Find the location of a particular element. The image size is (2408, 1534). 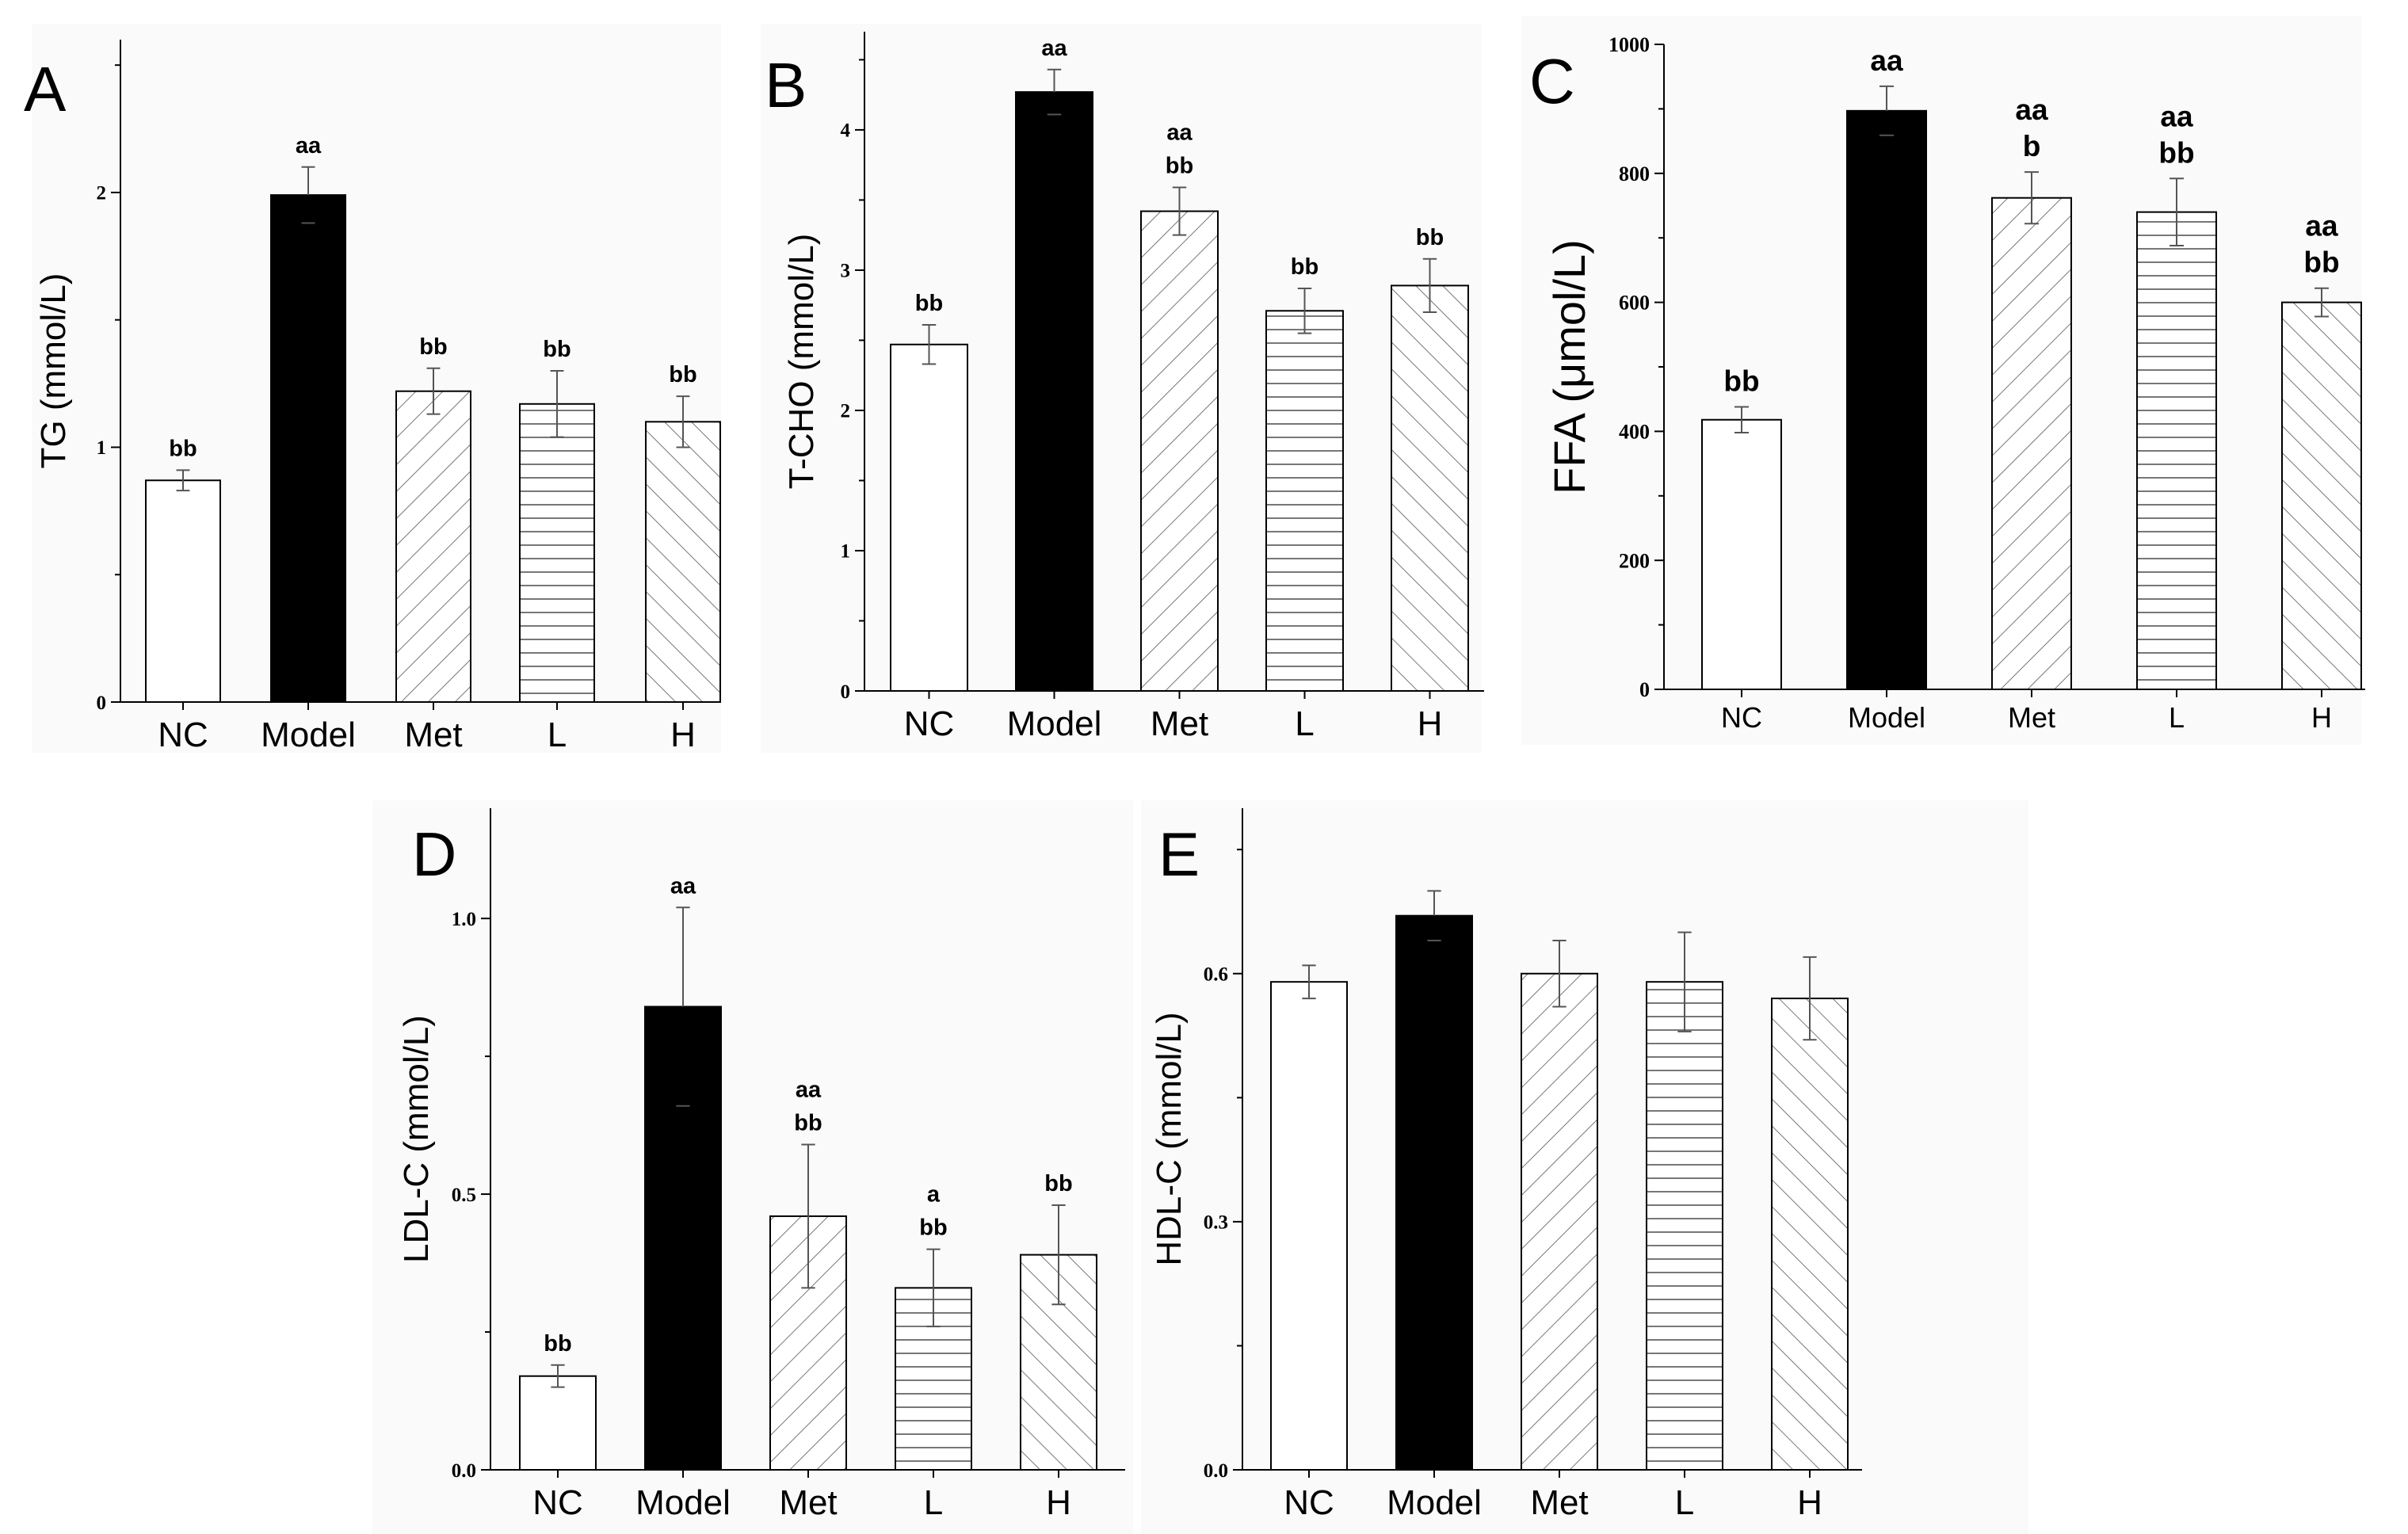

panel-letter: D is located at coordinates (434, 854).